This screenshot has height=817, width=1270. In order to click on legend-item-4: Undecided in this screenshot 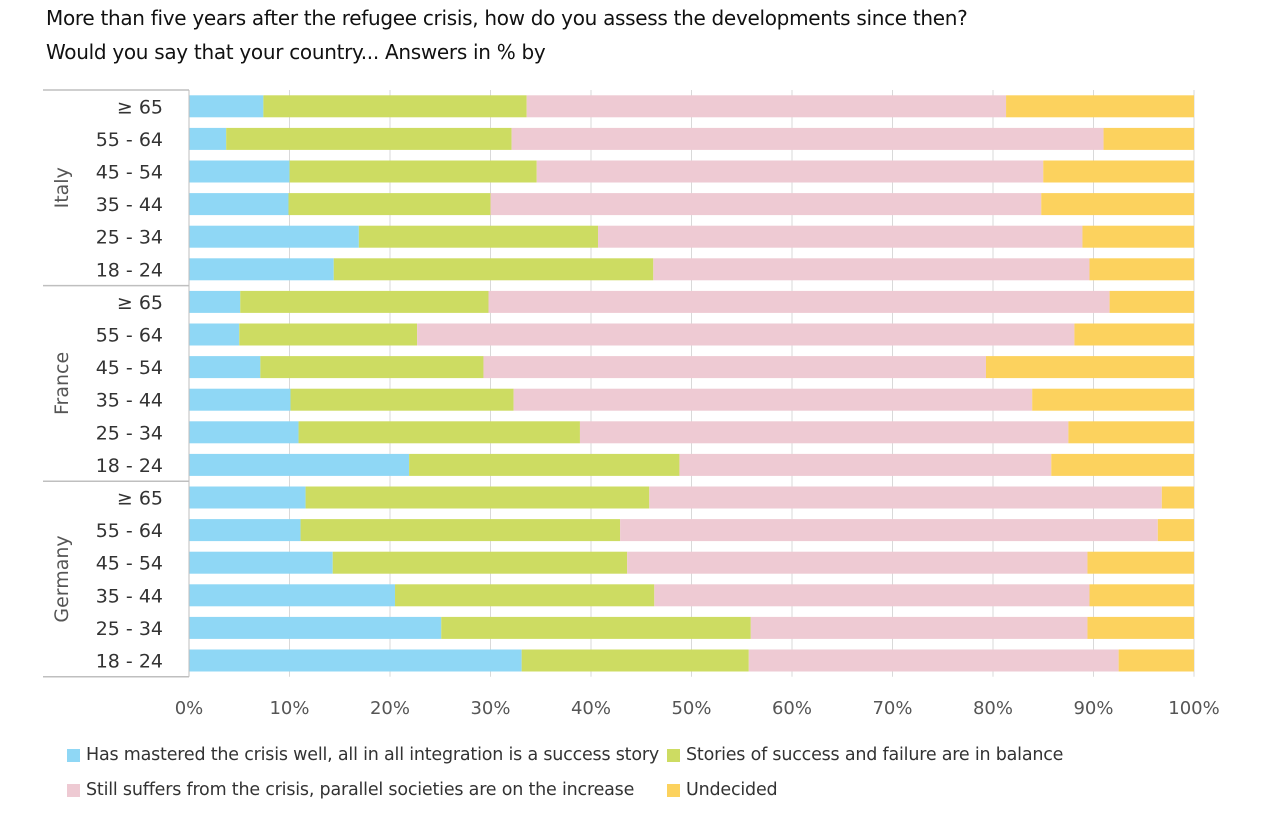, I will do `click(722, 790)`.